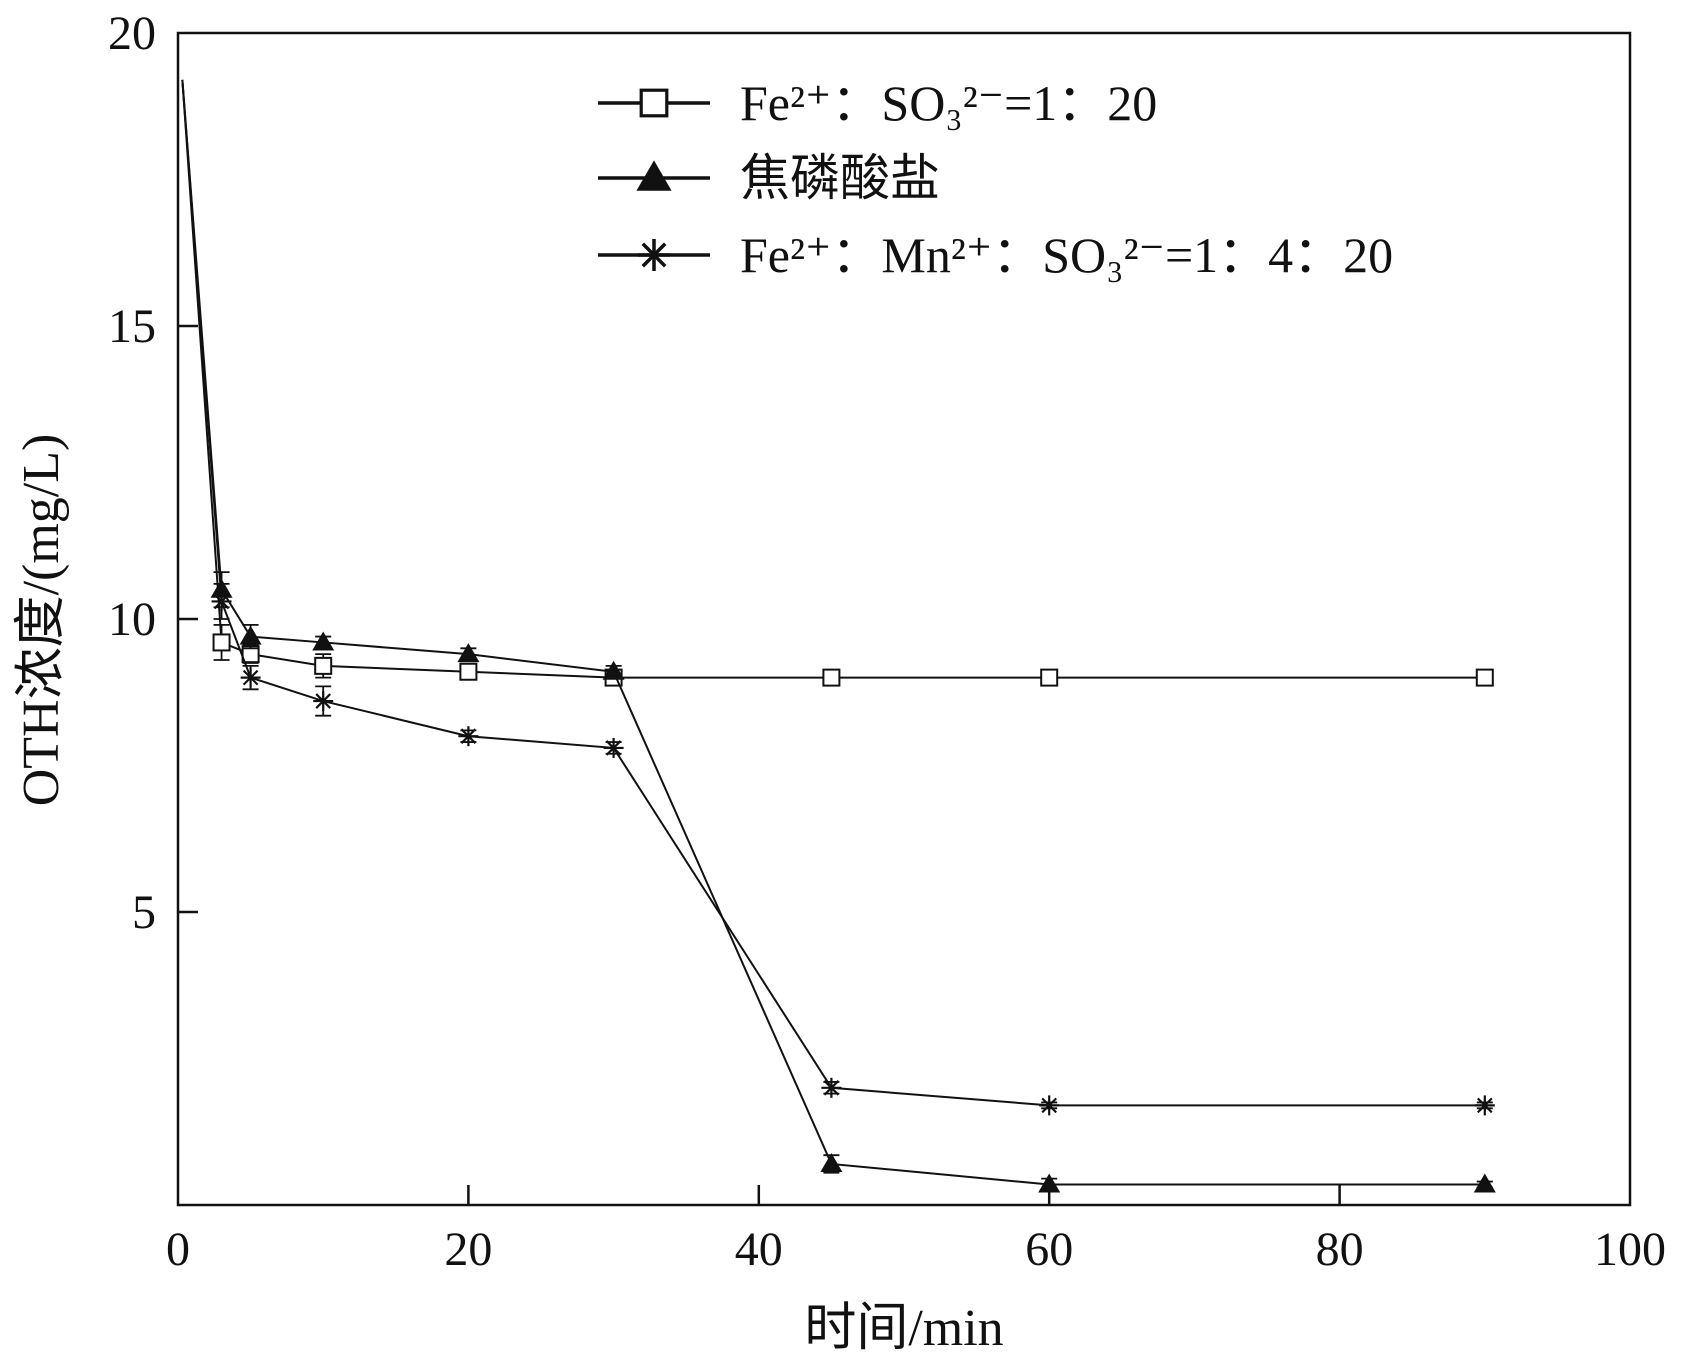  I want to click on legend-entry-1: 焦磷酸盐, so click(769, 178).